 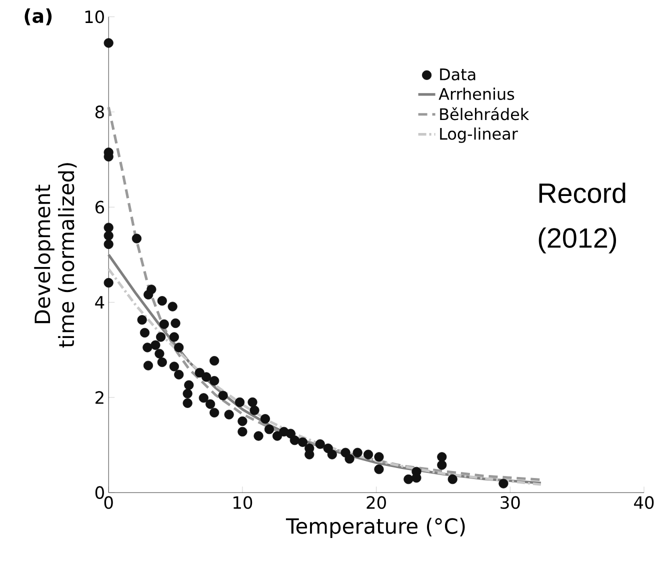 What do you see at coordinates (55, 255) in the screenshot?
I see `y-axis-title: Development time (normalized)` at bounding box center [55, 255].